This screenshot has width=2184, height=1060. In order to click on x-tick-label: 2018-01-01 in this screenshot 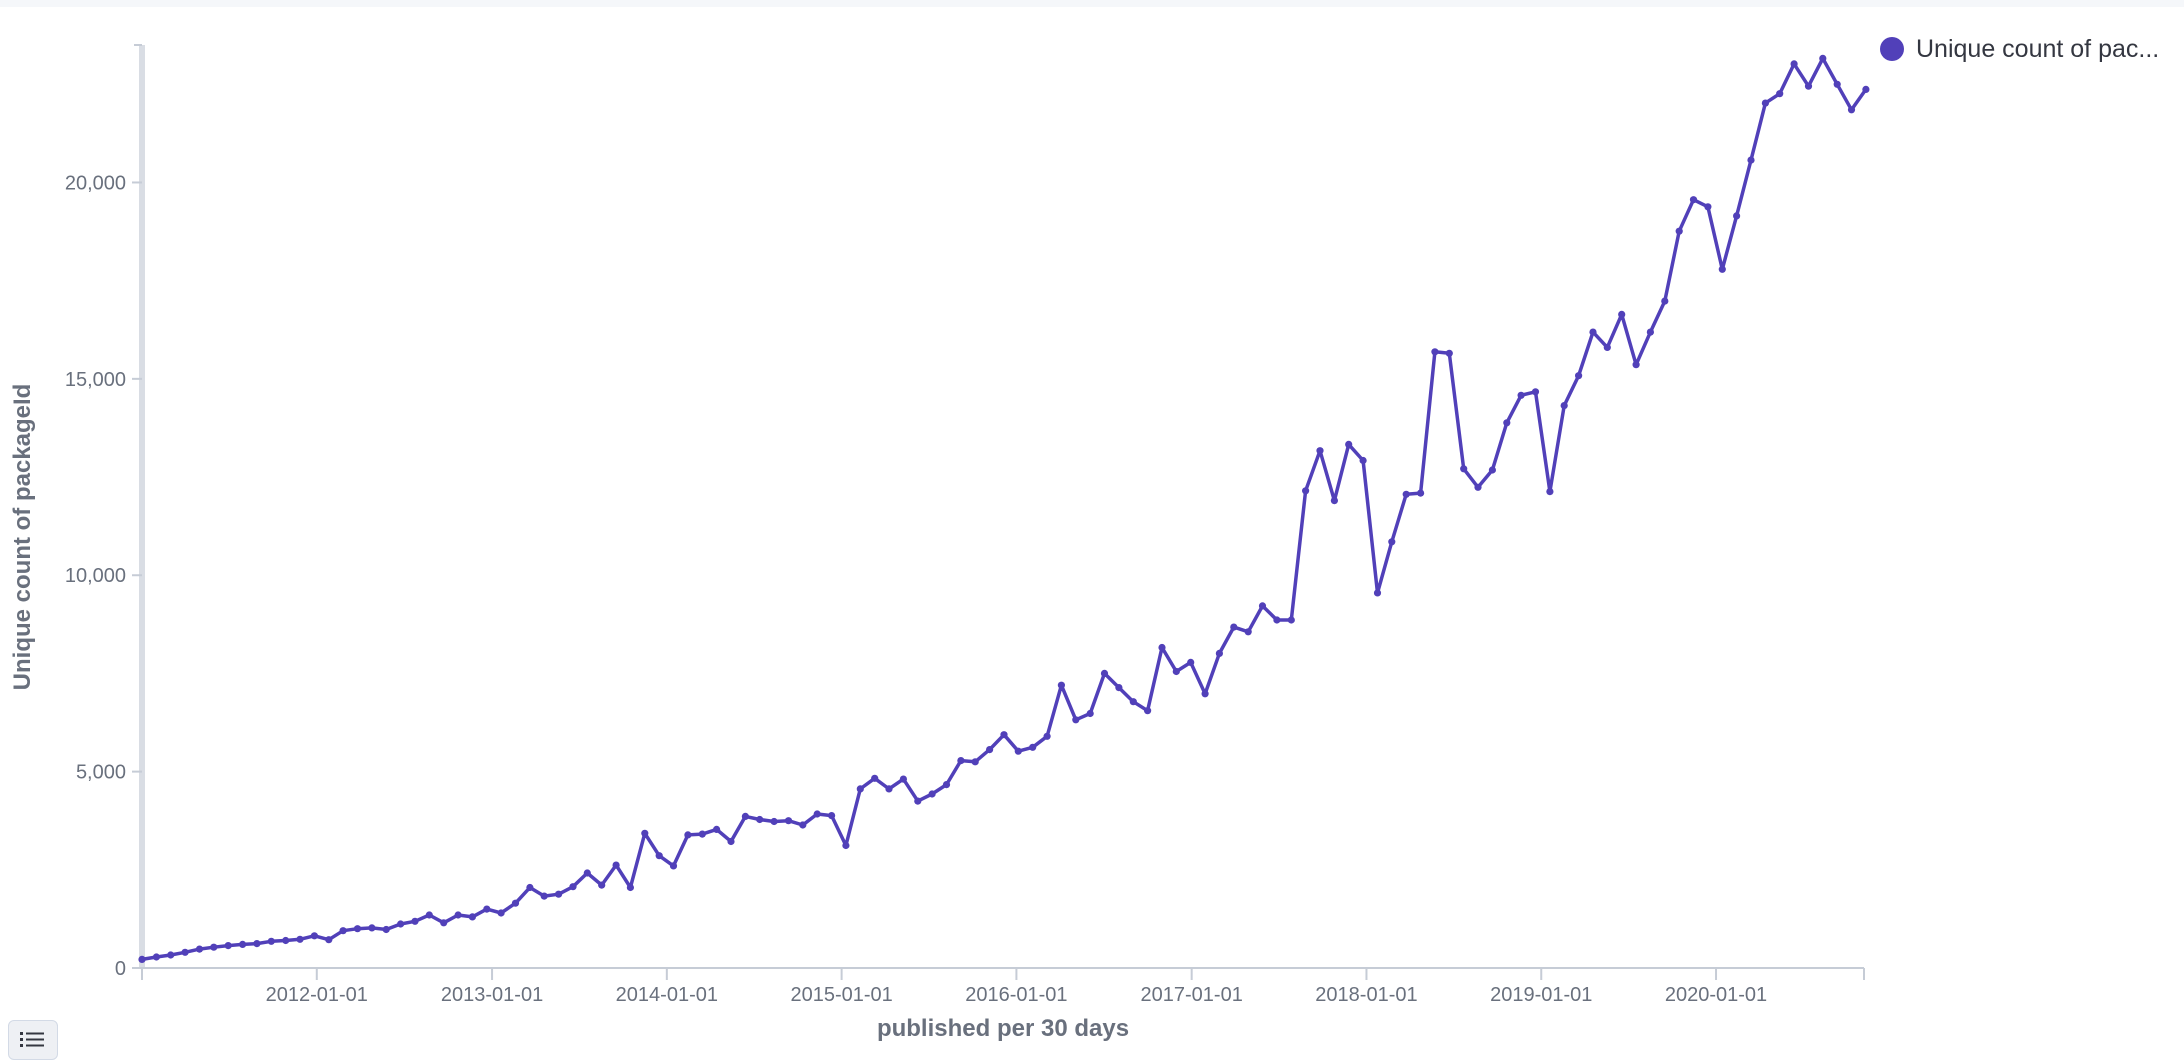, I will do `click(1366, 995)`.